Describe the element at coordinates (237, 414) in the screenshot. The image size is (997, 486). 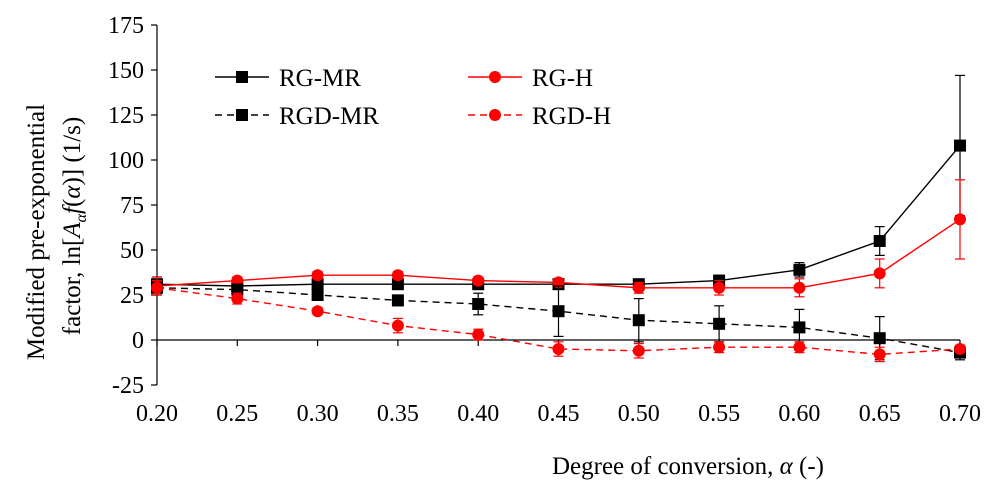
I see `x-tick-label: 0.25` at that location.